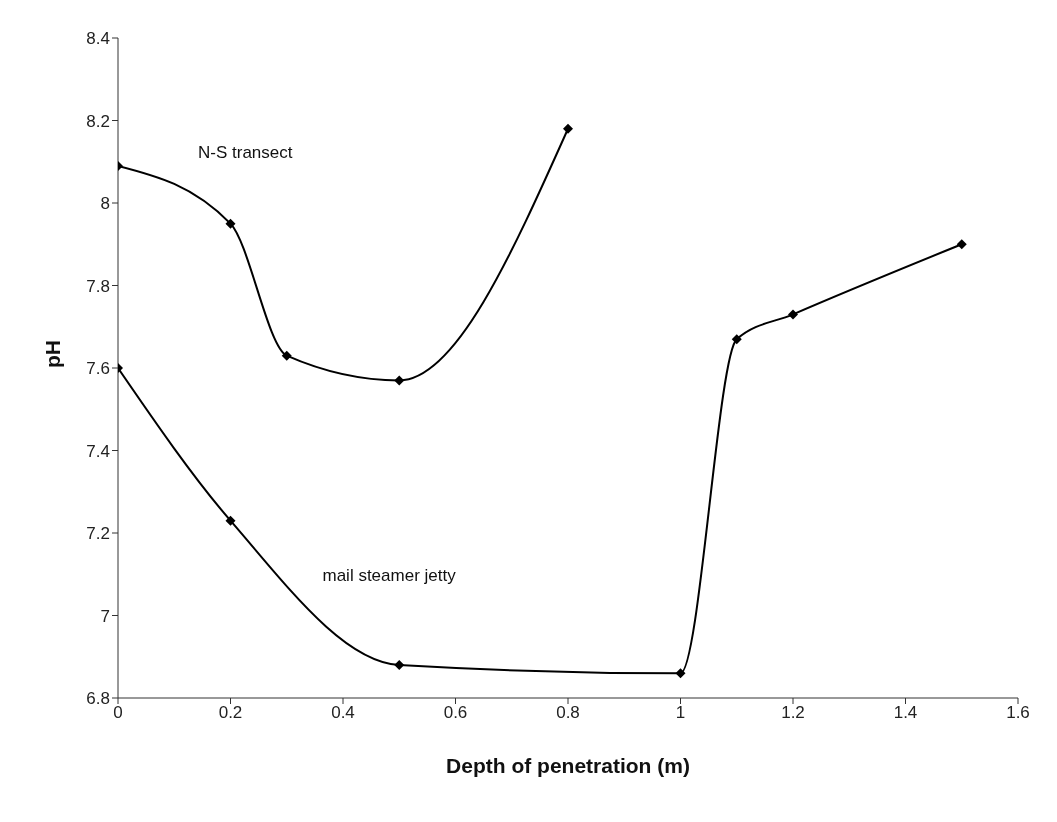 Image resolution: width=1057 pixels, height=822 pixels. What do you see at coordinates (98, 286) in the screenshot?
I see `y-tick-label: 7.8` at bounding box center [98, 286].